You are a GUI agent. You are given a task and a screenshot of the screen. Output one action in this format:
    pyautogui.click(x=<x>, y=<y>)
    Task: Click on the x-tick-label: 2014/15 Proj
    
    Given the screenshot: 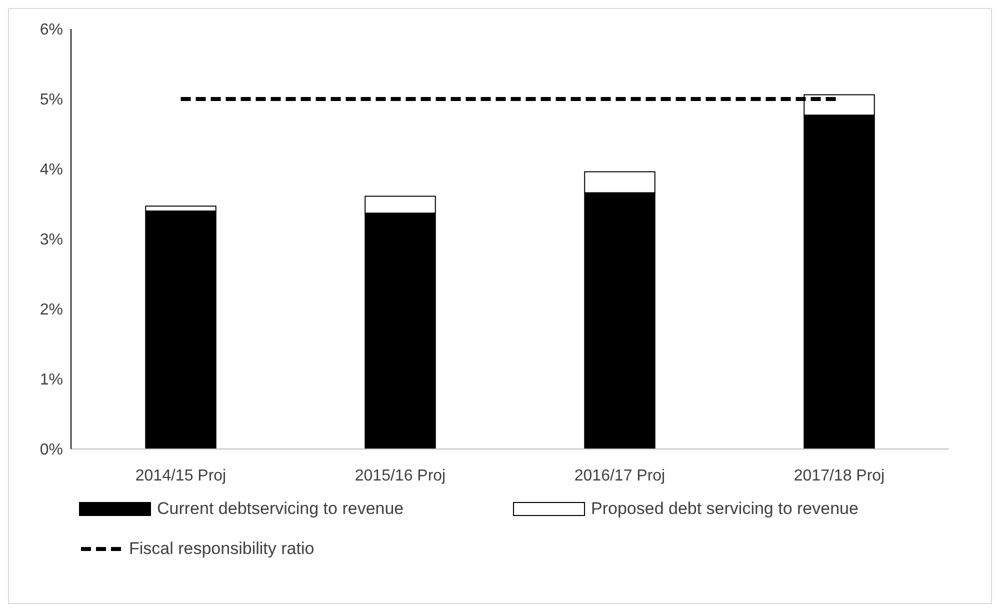 What is the action you would take?
    pyautogui.click(x=180, y=475)
    